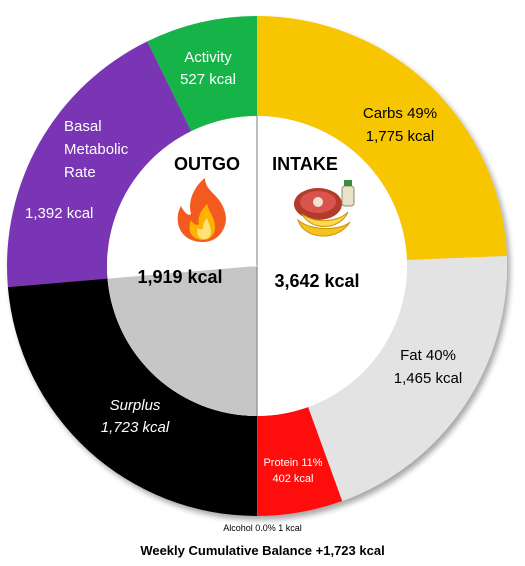  Describe the element at coordinates (208, 57) in the screenshot. I see `activity-label: Activity` at that location.